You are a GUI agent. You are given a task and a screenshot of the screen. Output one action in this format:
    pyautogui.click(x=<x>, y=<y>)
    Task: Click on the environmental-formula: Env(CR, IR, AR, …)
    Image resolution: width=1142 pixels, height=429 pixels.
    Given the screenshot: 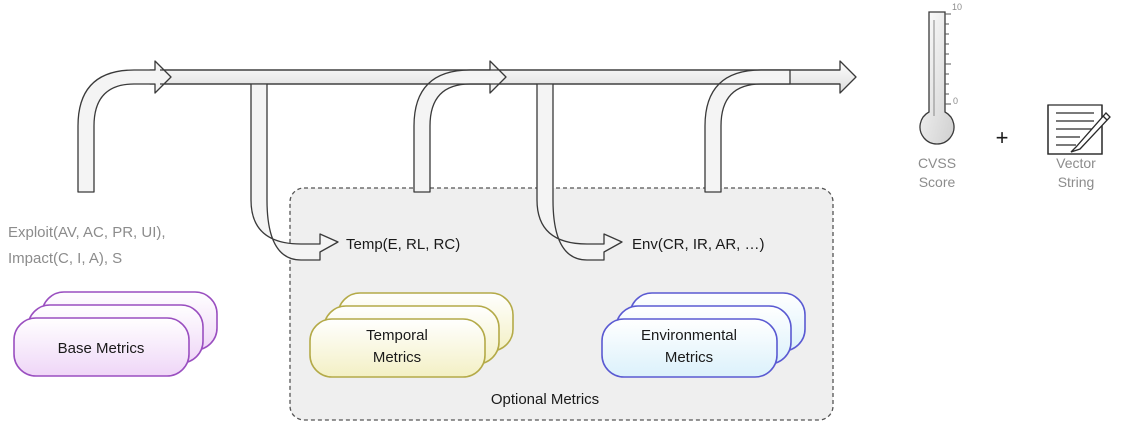 What is the action you would take?
    pyautogui.click(x=698, y=244)
    